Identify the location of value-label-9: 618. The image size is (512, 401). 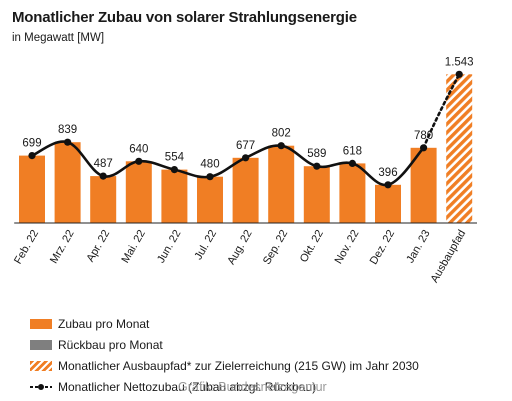
(352, 151).